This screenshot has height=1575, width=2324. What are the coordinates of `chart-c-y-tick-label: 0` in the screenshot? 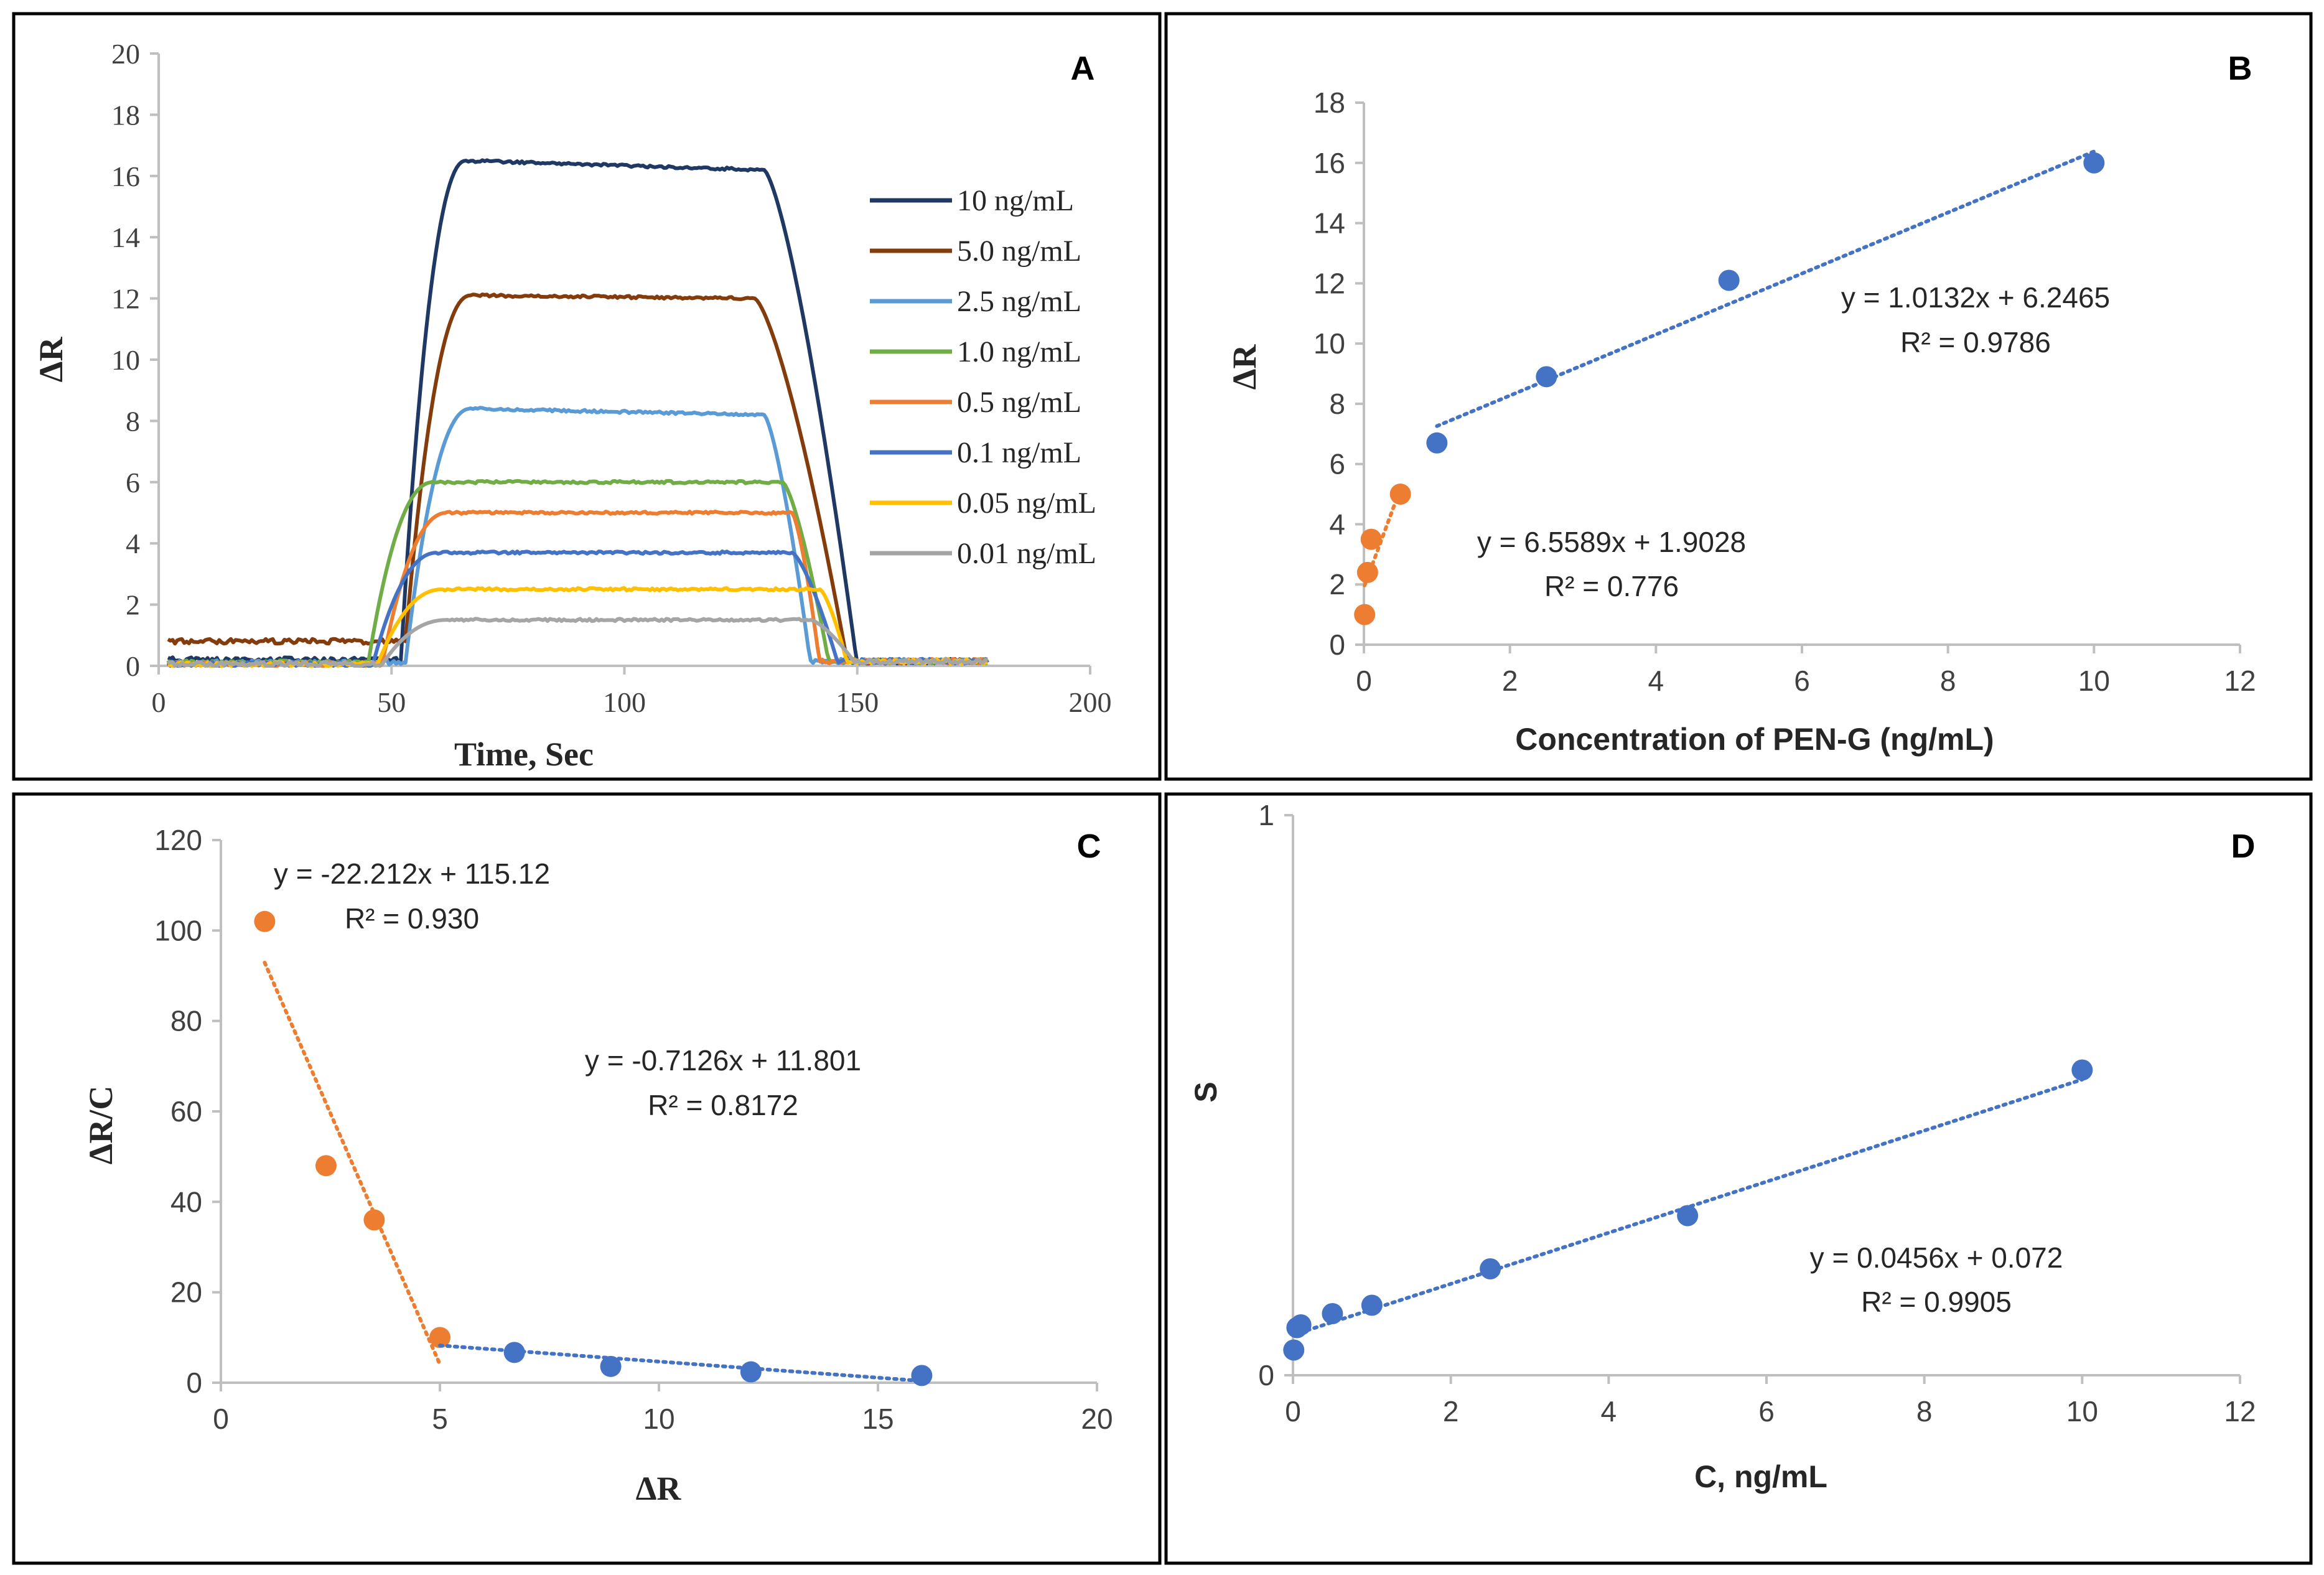 It's located at (194, 1383).